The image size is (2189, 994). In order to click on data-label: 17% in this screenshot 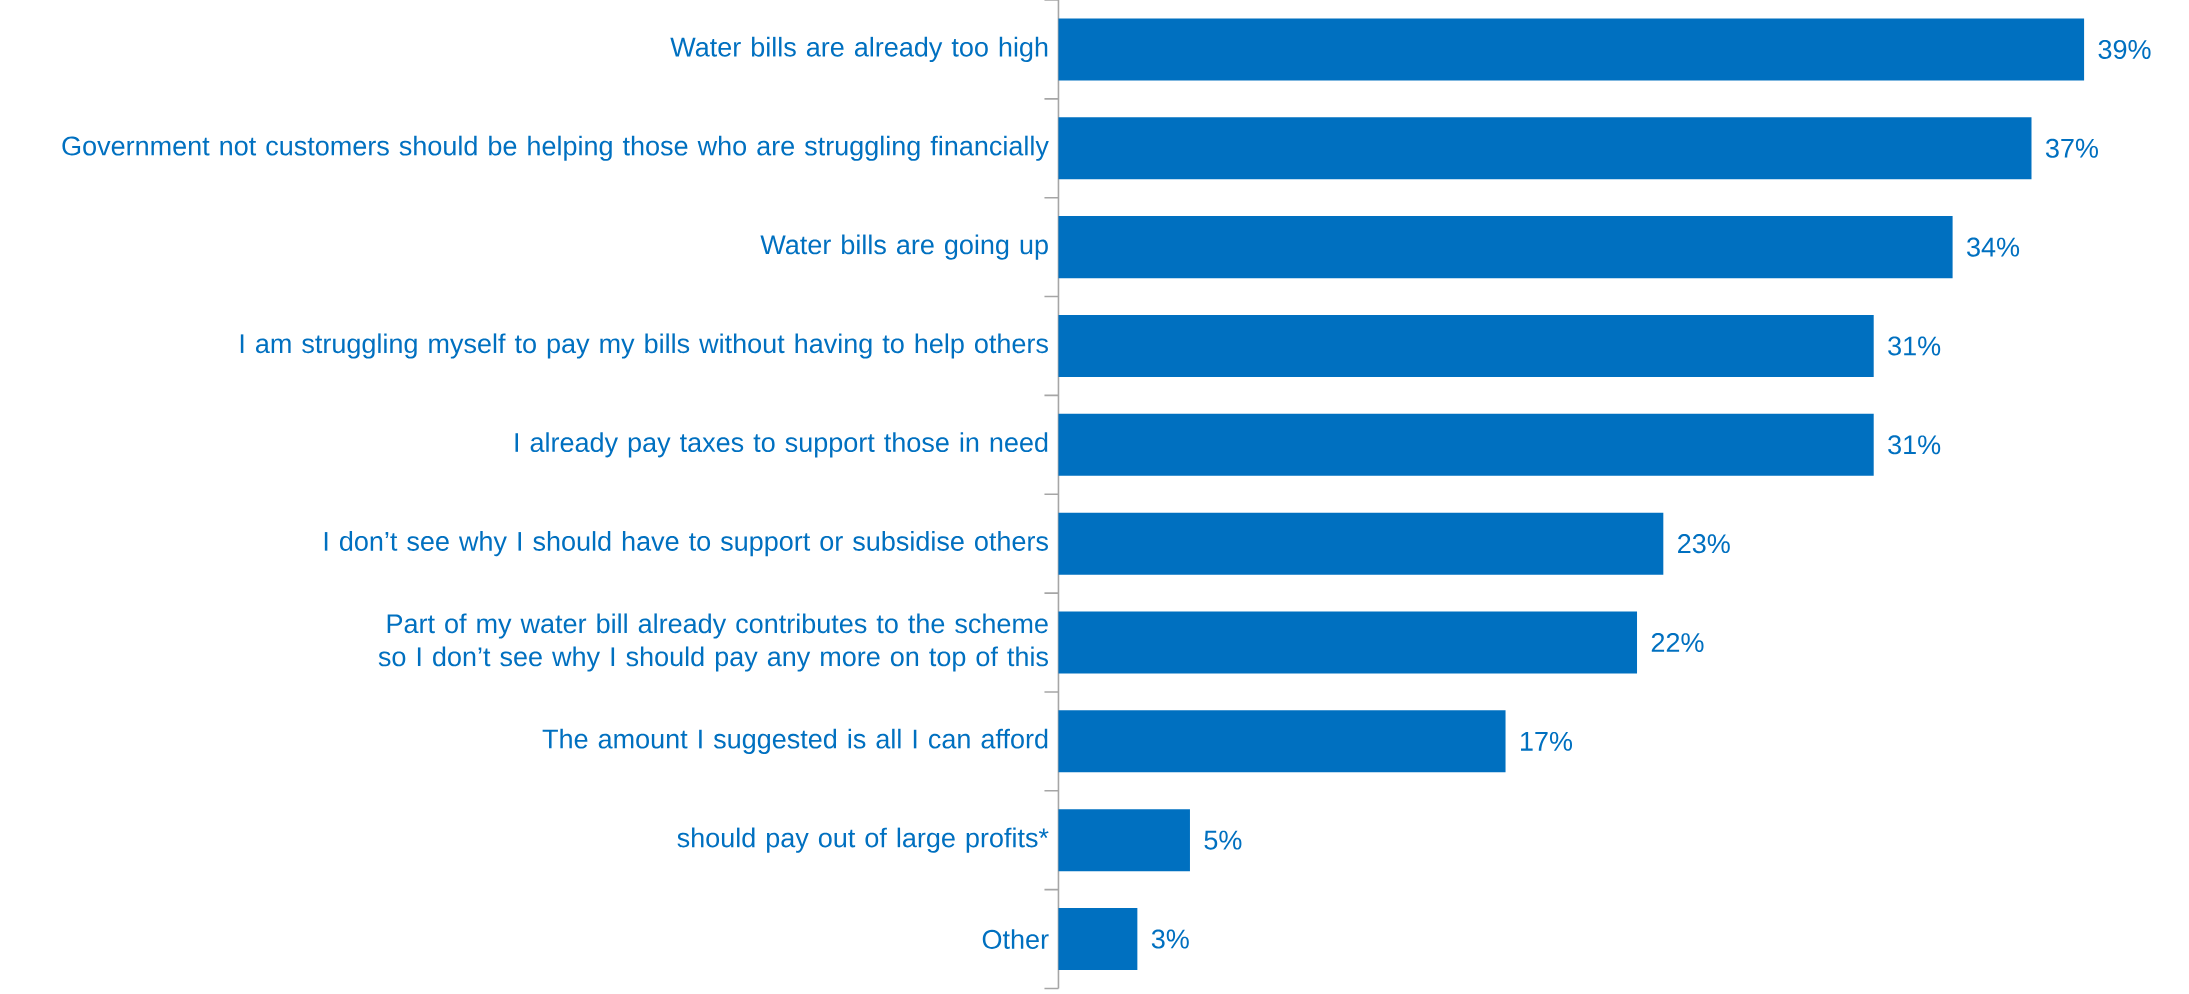, I will do `click(1547, 741)`.